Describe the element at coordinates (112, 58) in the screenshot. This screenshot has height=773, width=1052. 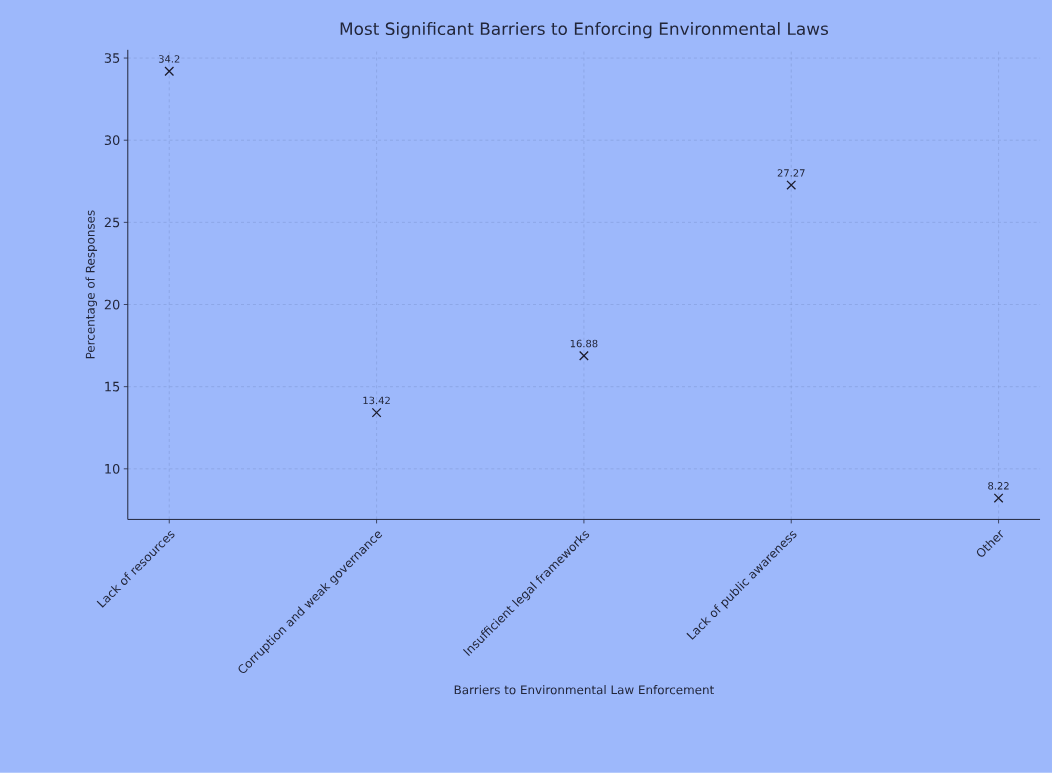
I see `y-tick-label: 35` at that location.